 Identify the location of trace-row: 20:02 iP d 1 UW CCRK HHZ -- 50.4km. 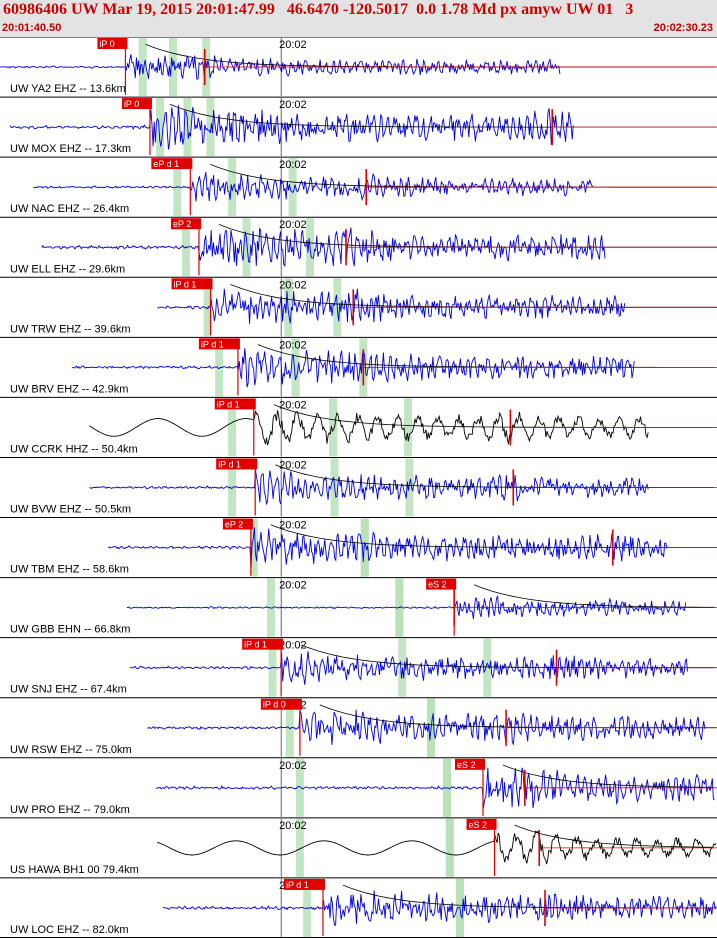
(358, 426).